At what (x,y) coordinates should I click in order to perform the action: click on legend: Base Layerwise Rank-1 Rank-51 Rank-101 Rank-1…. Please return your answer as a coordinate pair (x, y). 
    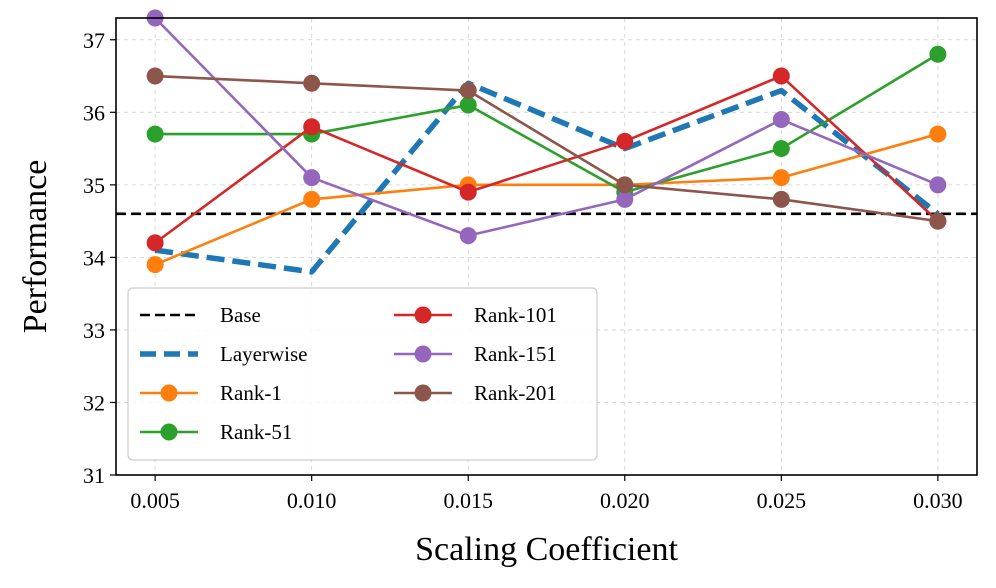
    Looking at the image, I should click on (362, 374).